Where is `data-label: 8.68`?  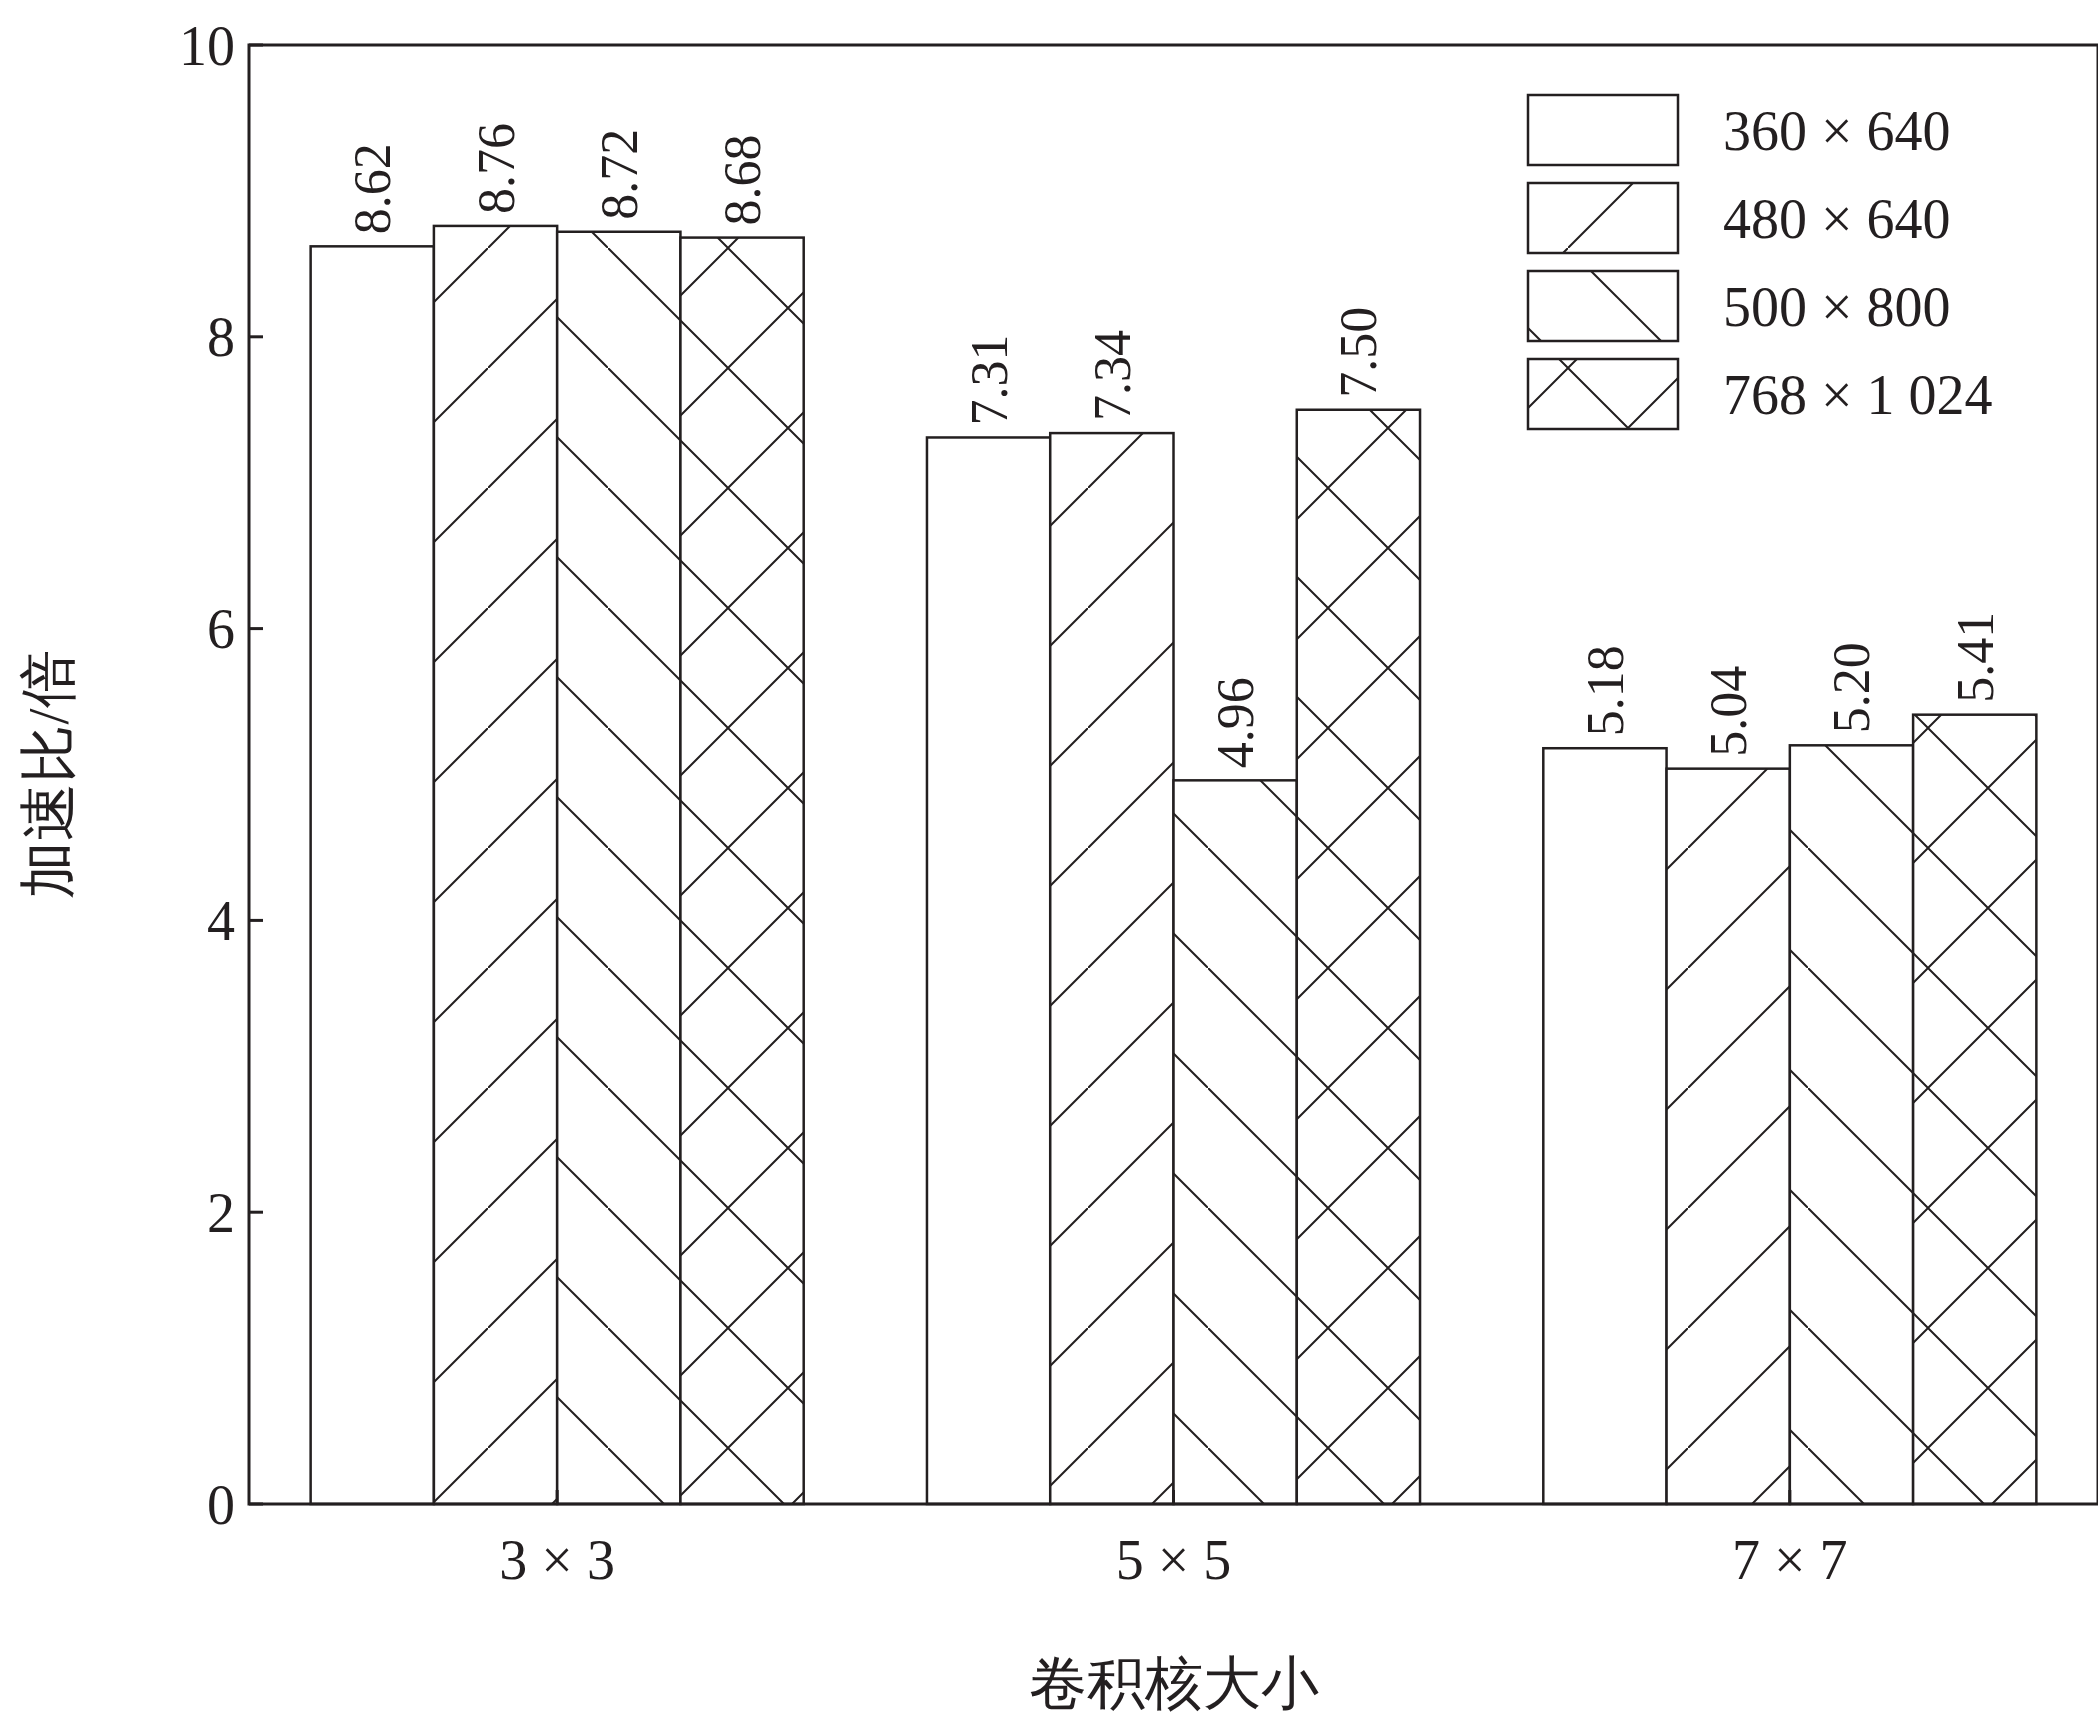 data-label: 8.68 is located at coordinates (743, 180).